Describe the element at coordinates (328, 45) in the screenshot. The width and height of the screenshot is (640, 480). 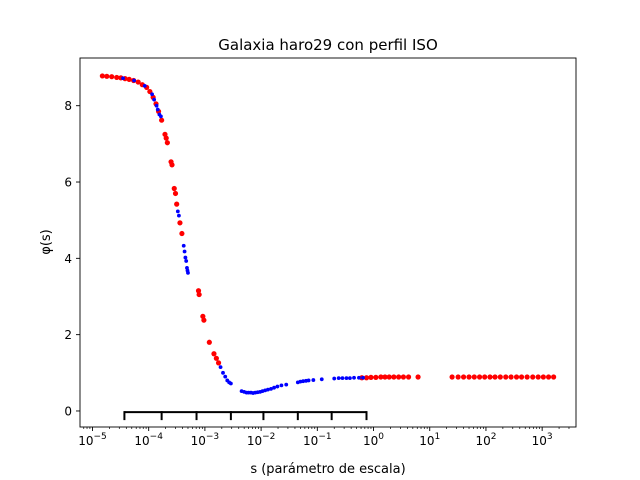
I see `chart-title: Galaxia haro29 con perfil ISO` at that location.